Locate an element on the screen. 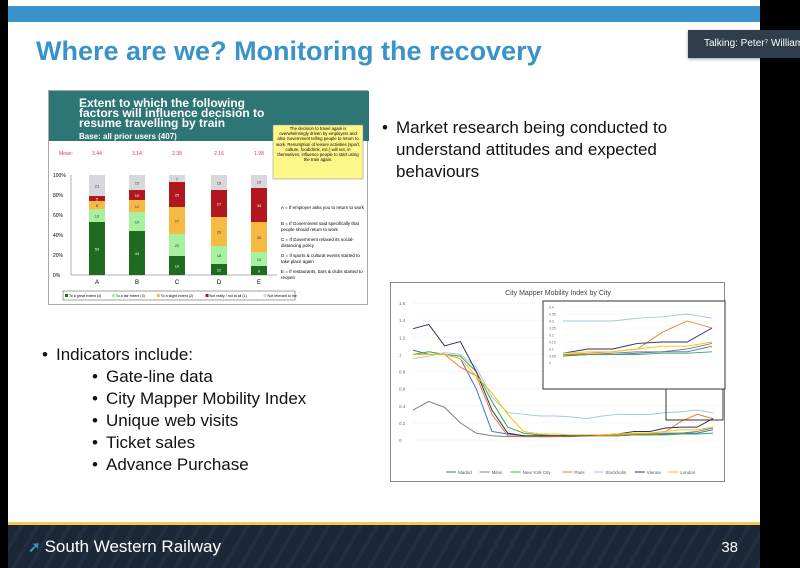  y-tick-label: 0.4 is located at coordinates (402, 406).